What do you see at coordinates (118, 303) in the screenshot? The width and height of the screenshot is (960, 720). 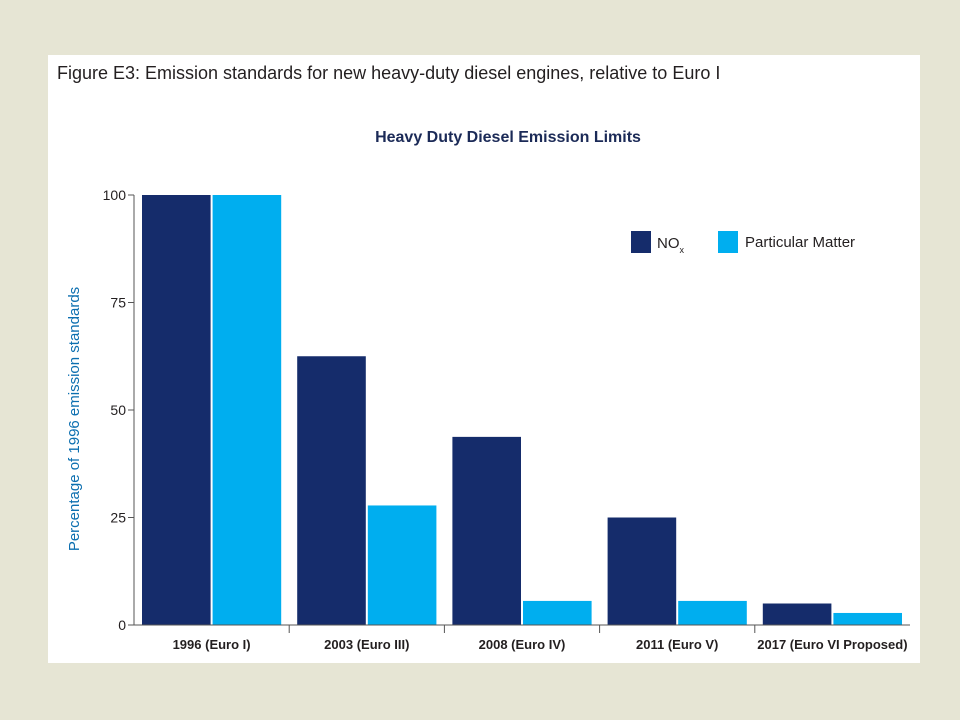 I see `y-tick-label: 75` at bounding box center [118, 303].